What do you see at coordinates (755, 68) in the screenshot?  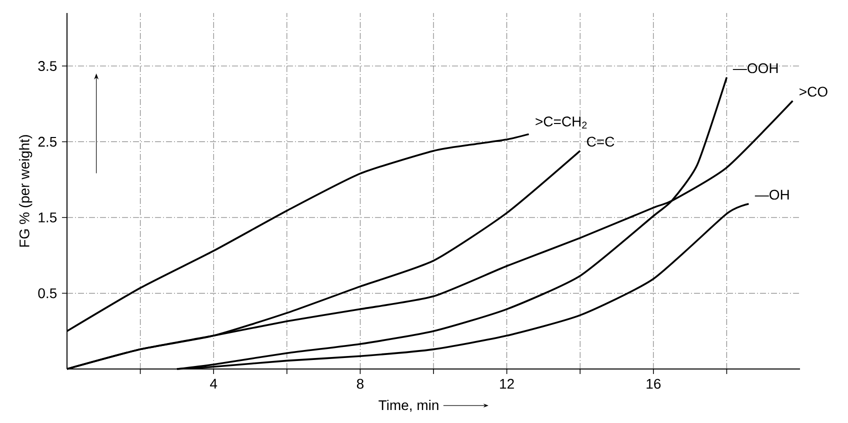 I see `annotation: —OOH` at bounding box center [755, 68].